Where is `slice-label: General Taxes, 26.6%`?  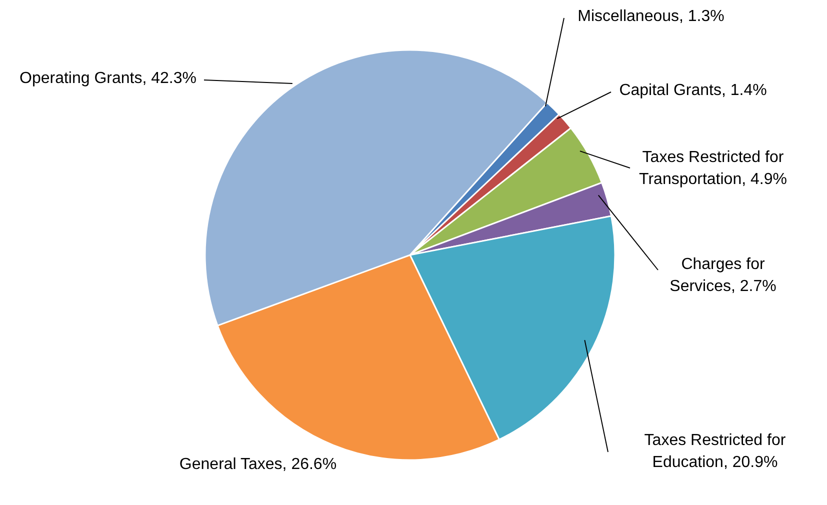 slice-label: General Taxes, 26.6% is located at coordinates (258, 465).